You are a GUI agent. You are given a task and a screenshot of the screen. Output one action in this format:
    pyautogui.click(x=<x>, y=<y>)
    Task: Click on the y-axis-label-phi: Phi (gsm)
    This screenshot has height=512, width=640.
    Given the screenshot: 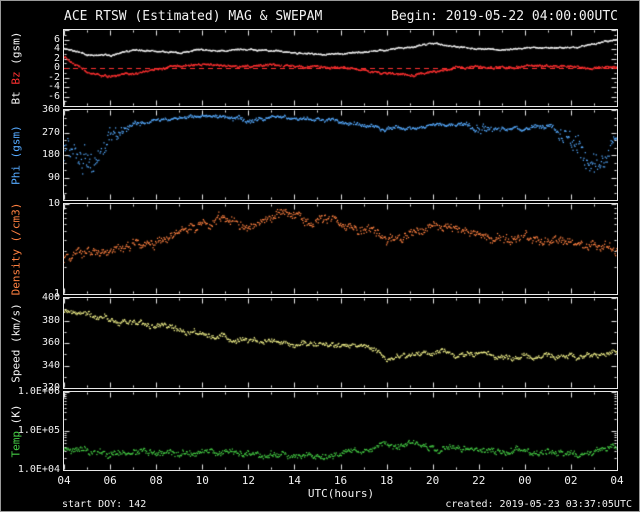 What is the action you would take?
    pyautogui.click(x=16, y=155)
    